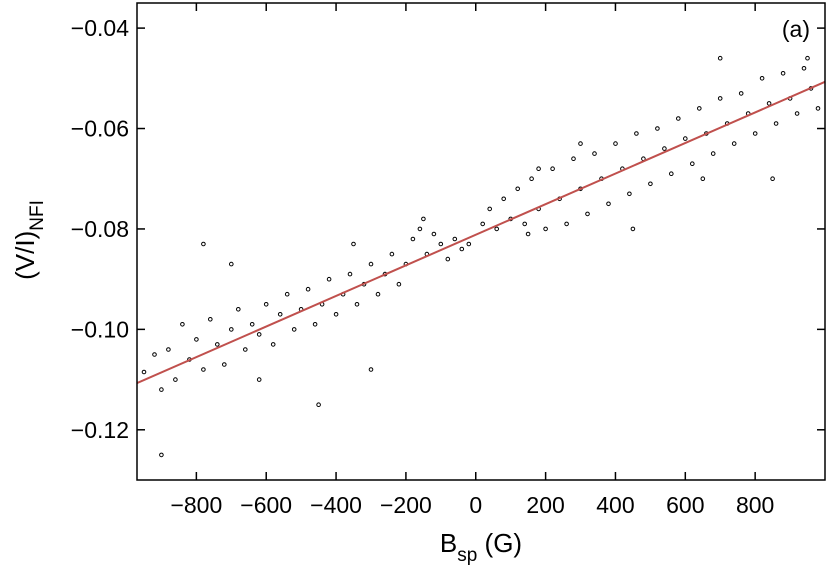 Image resolution: width=830 pixels, height=572 pixels. What do you see at coordinates (475, 505) in the screenshot?
I see `x-tick-label: 0` at bounding box center [475, 505].